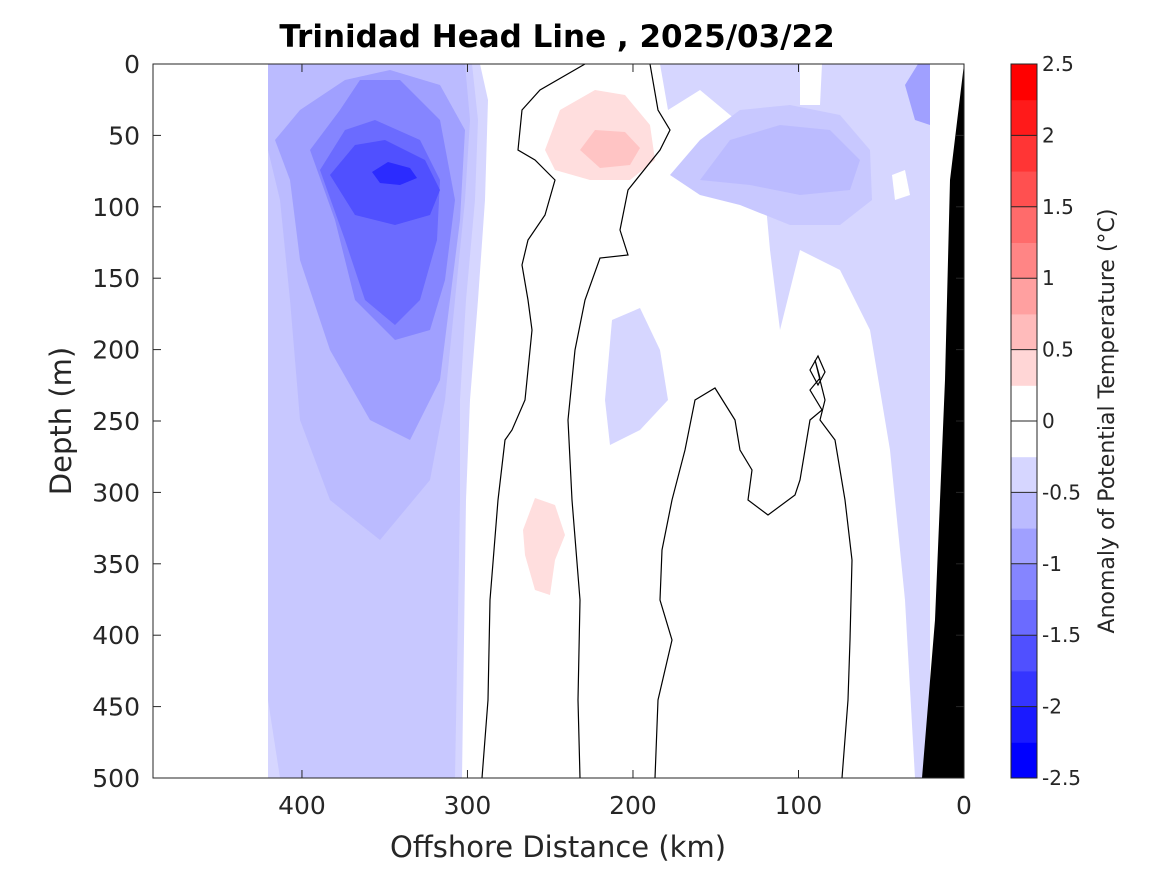  Describe the element at coordinates (132, 64) in the screenshot. I see `y-tick-label: 0` at that location.